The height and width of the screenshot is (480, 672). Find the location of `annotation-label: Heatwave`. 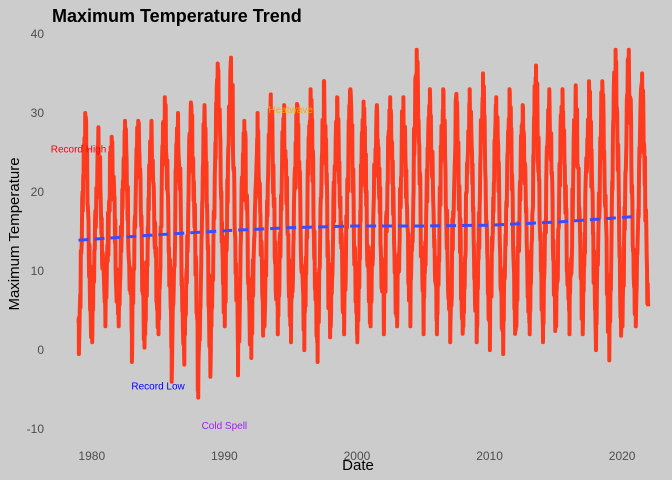

annotation-label: Heatwave is located at coordinates (290, 110).